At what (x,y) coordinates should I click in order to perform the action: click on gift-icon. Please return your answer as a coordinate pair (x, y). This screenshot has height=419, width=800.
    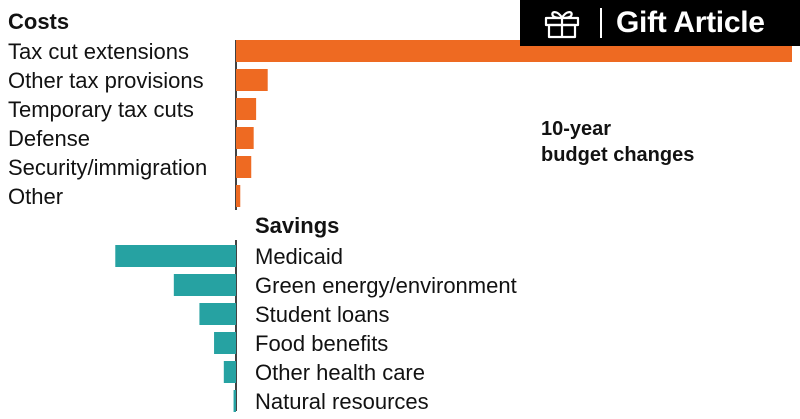
    Looking at the image, I should click on (562, 25).